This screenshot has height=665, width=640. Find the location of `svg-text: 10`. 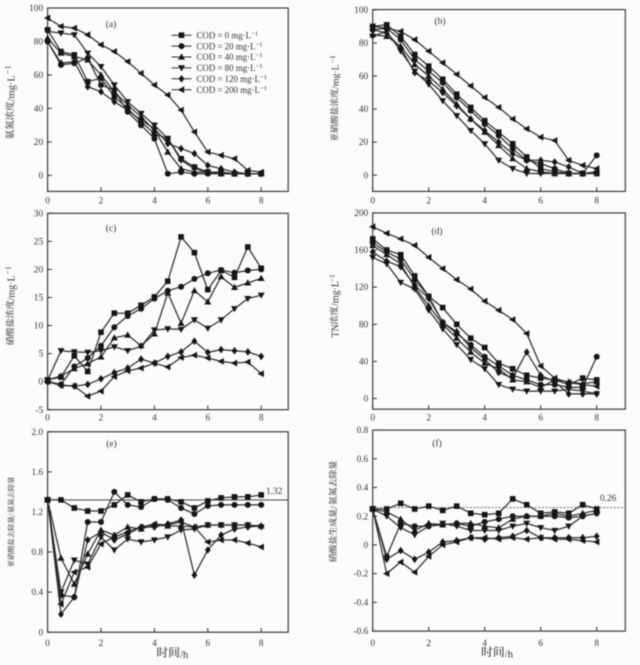

svg-text: 10 is located at coordinates (39, 327).